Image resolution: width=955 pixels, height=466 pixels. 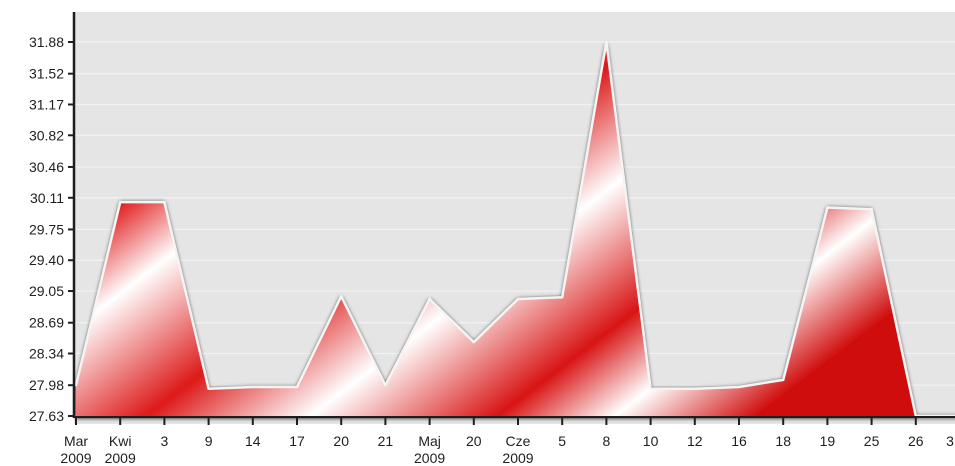 What do you see at coordinates (46, 167) in the screenshot?
I see `y-tick-label: 30.46` at bounding box center [46, 167].